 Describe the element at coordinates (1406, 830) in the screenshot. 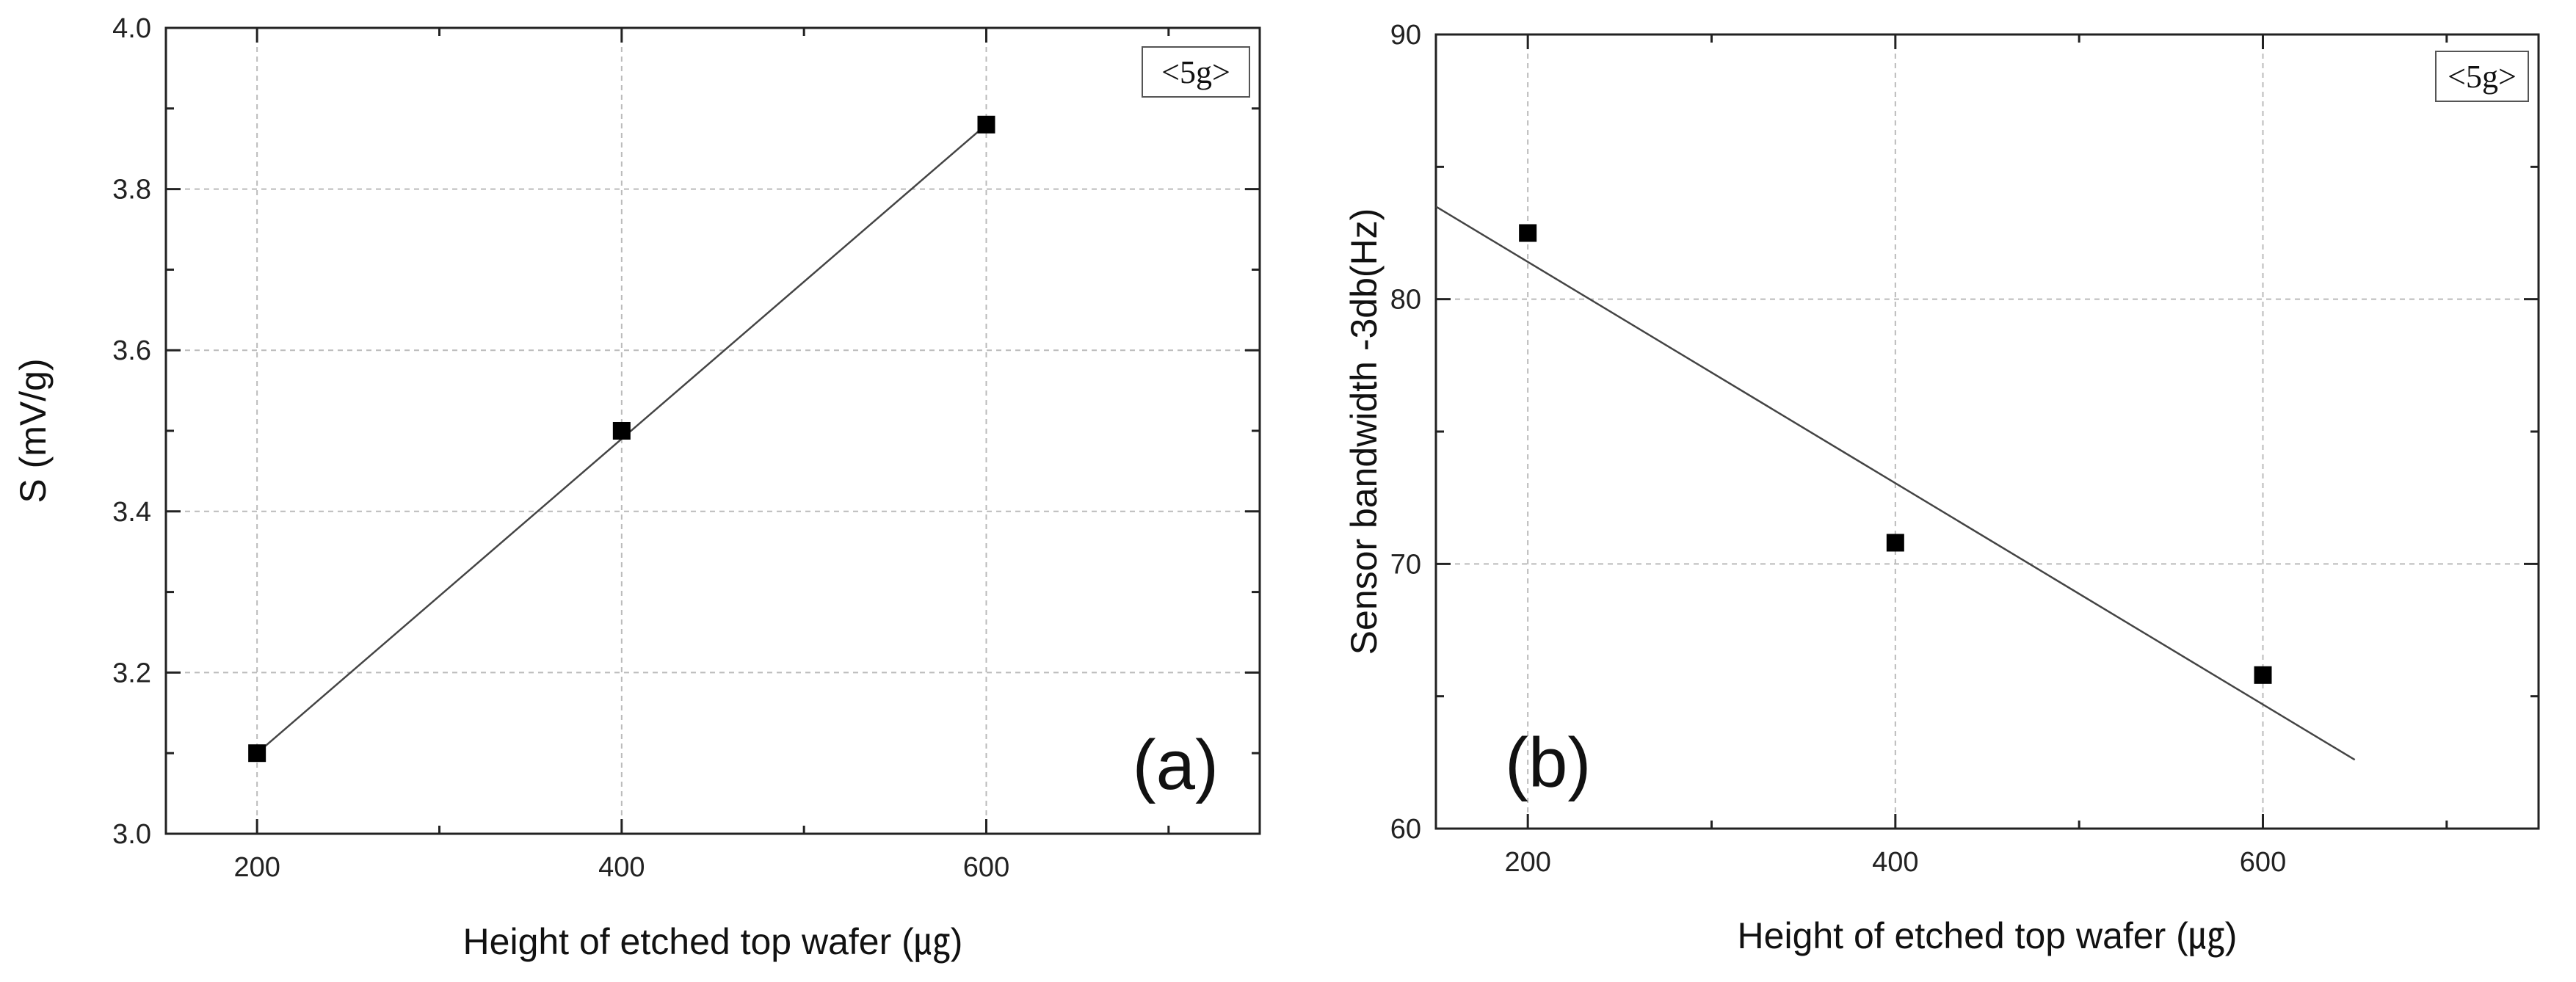

I see `y-tick-label: 60` at that location.